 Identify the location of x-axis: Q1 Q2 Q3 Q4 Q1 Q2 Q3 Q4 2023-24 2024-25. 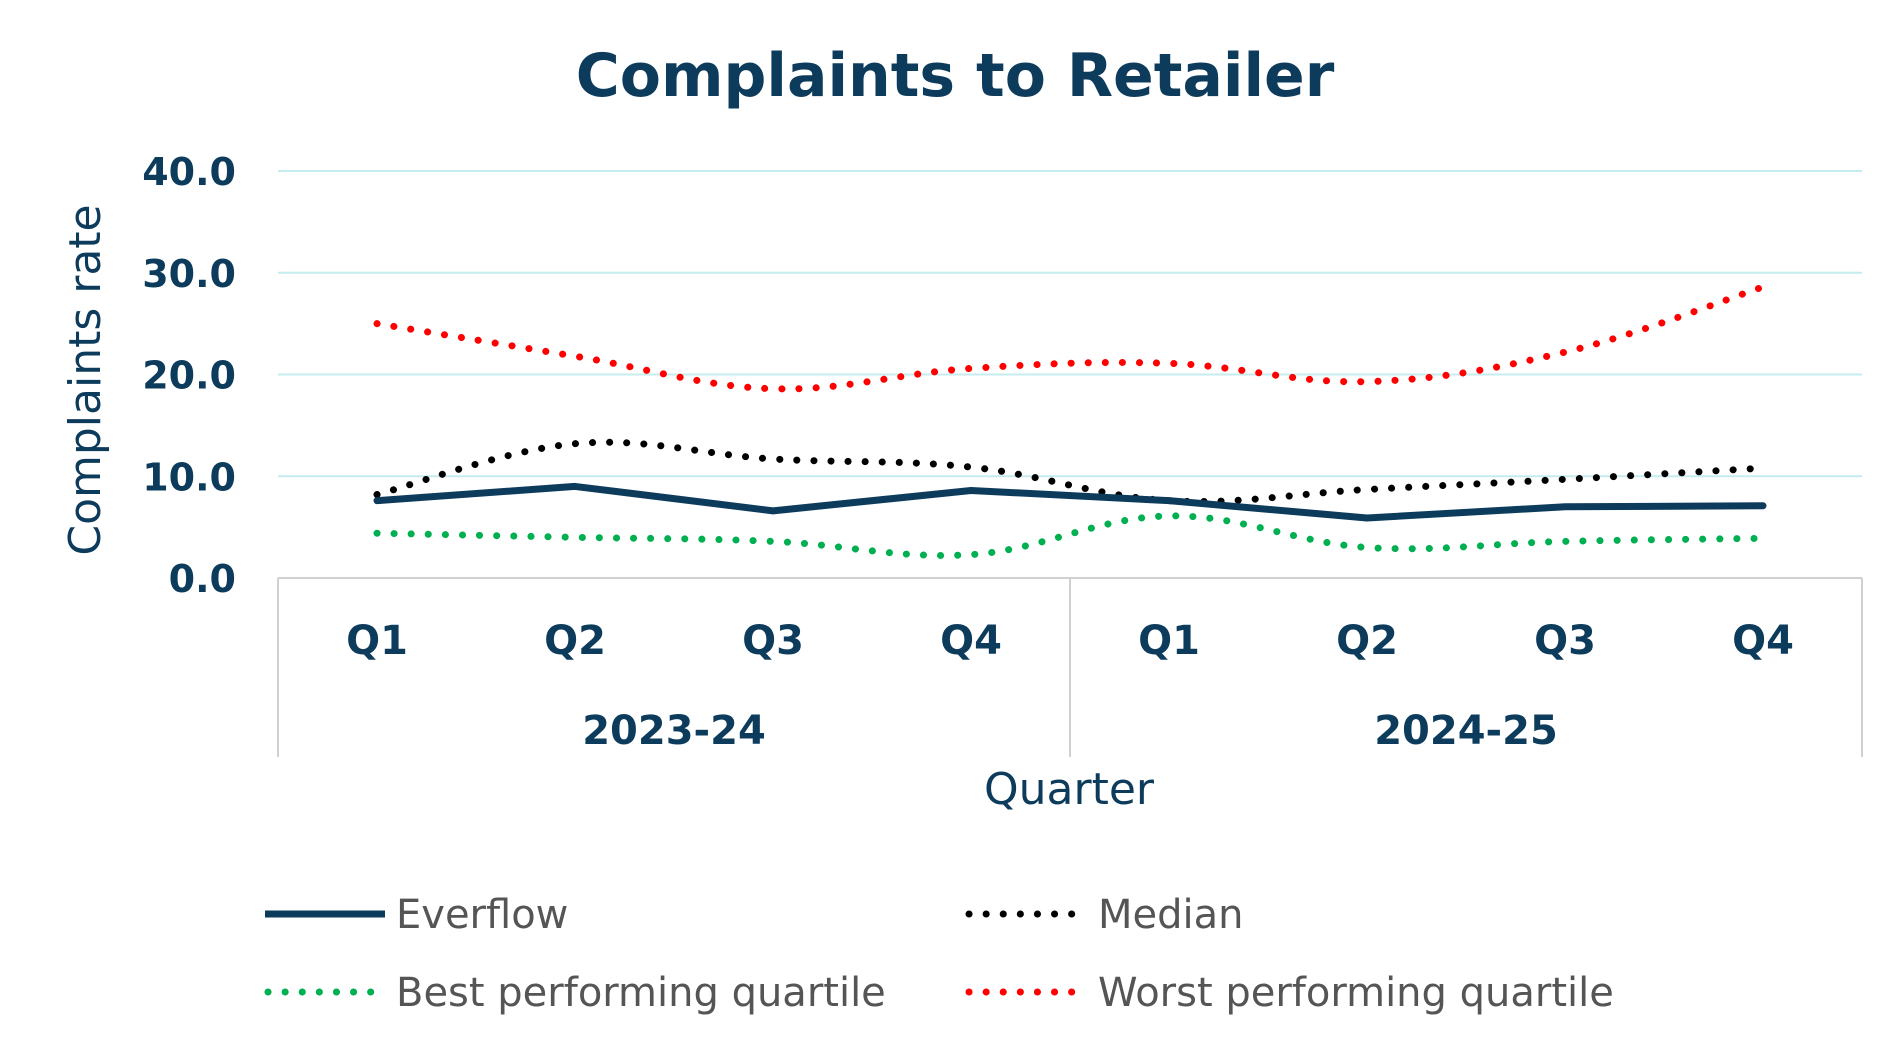
(1070, 667).